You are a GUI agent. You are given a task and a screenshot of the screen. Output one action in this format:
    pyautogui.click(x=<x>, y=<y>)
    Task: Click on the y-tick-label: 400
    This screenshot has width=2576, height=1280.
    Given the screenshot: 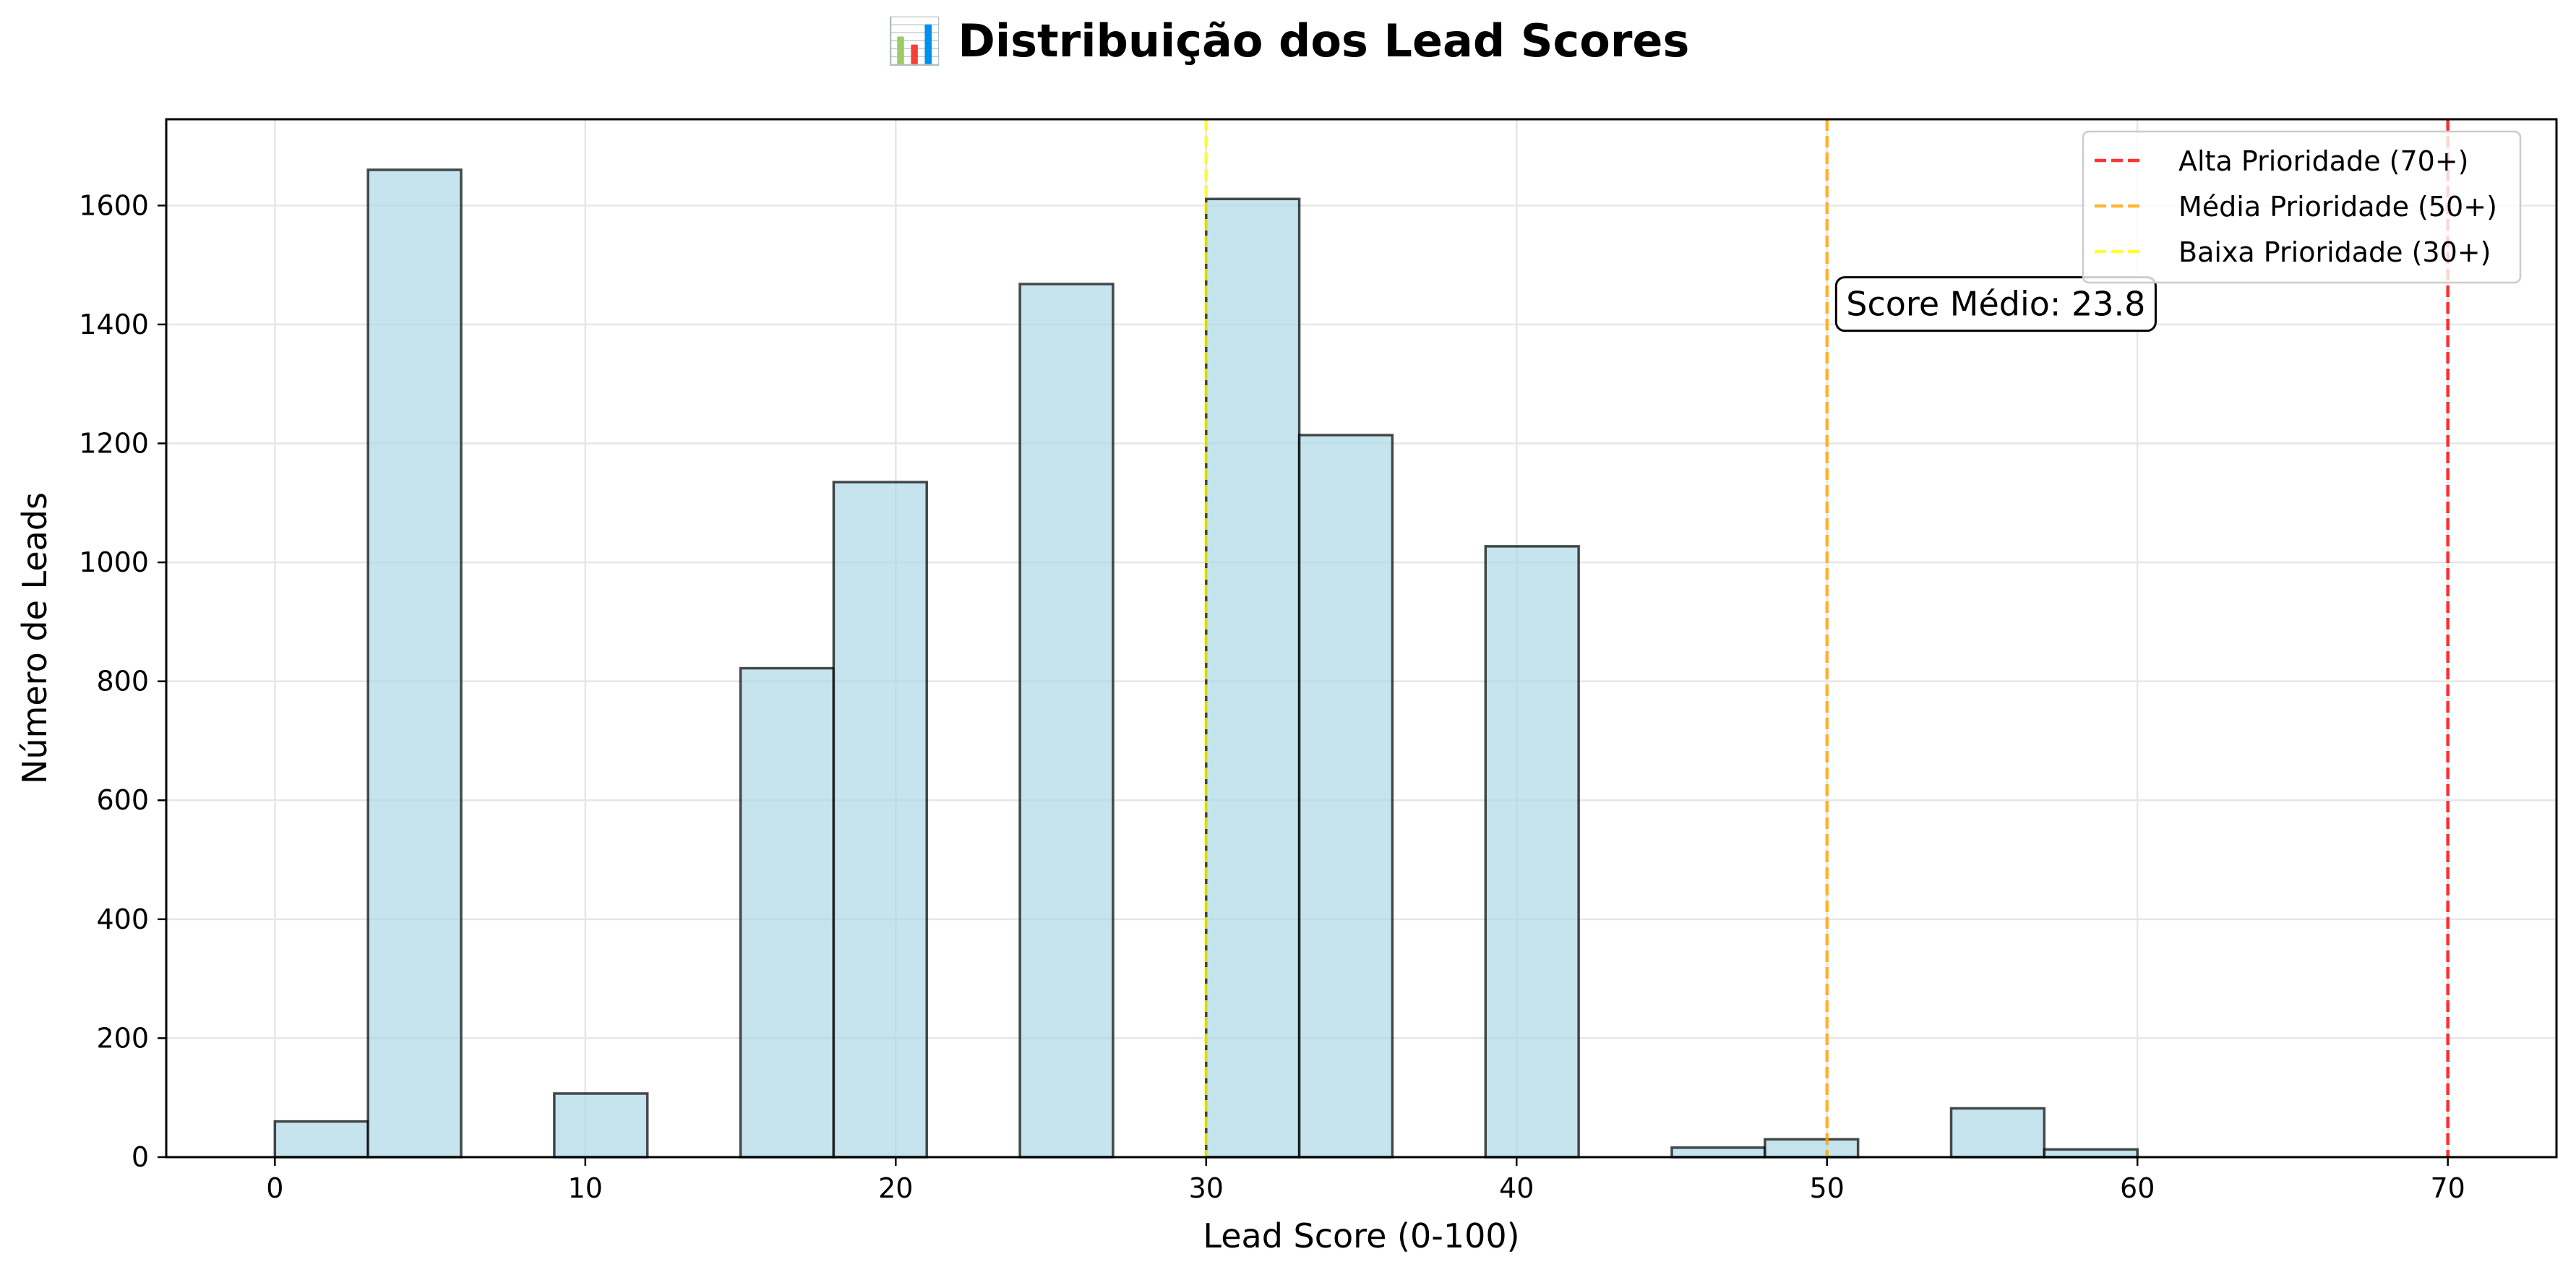 What is the action you would take?
    pyautogui.click(x=123, y=919)
    